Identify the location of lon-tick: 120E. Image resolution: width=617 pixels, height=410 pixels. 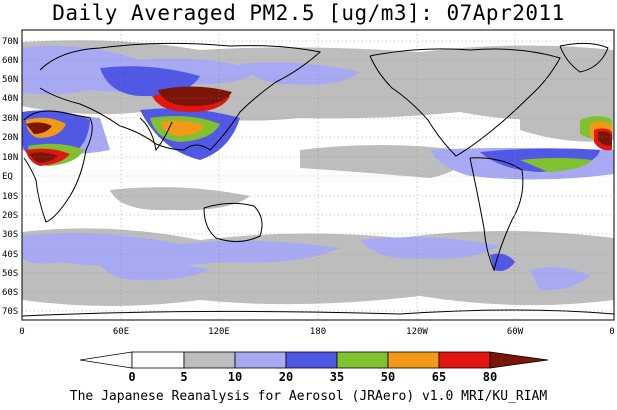
(219, 332).